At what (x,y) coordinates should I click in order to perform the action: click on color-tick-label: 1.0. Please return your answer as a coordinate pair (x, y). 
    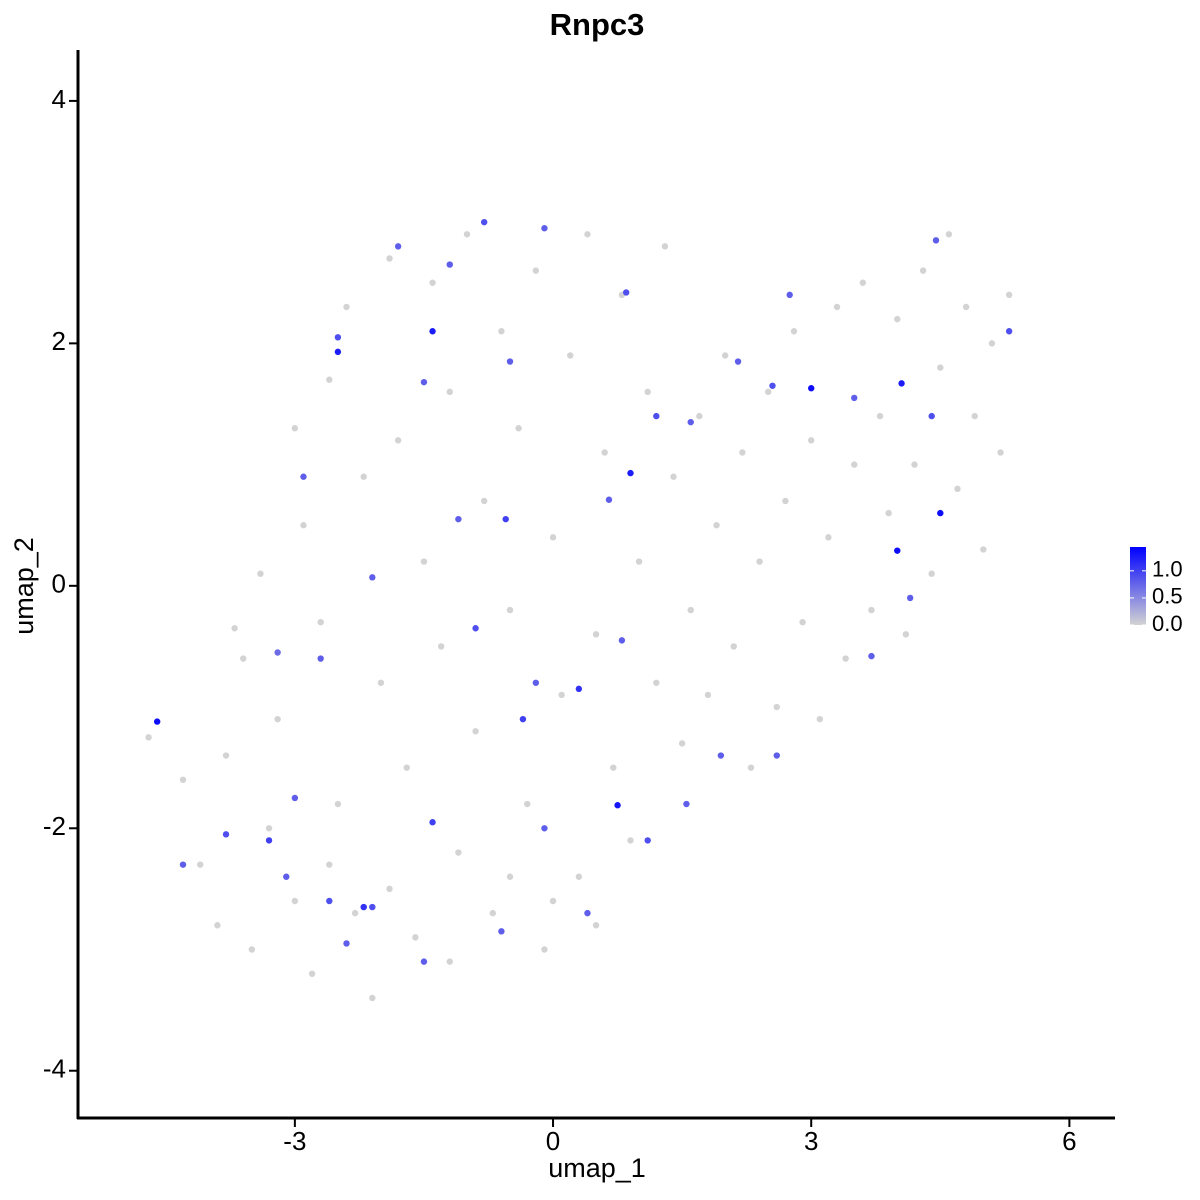
    Looking at the image, I should click on (1167, 569).